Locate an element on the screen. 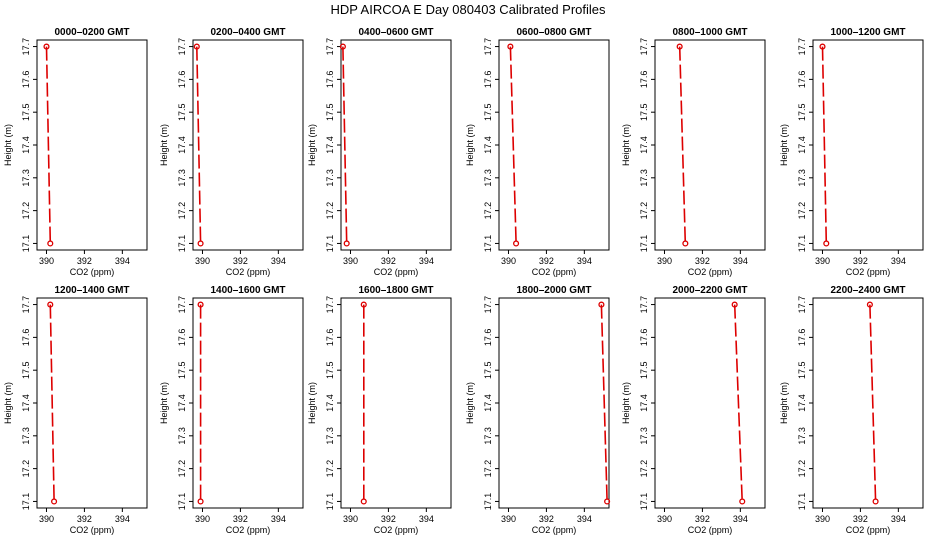 Image resolution: width=936 pixels, height=540 pixels. panel-title: 1600–1800 GMT is located at coordinates (395, 290).